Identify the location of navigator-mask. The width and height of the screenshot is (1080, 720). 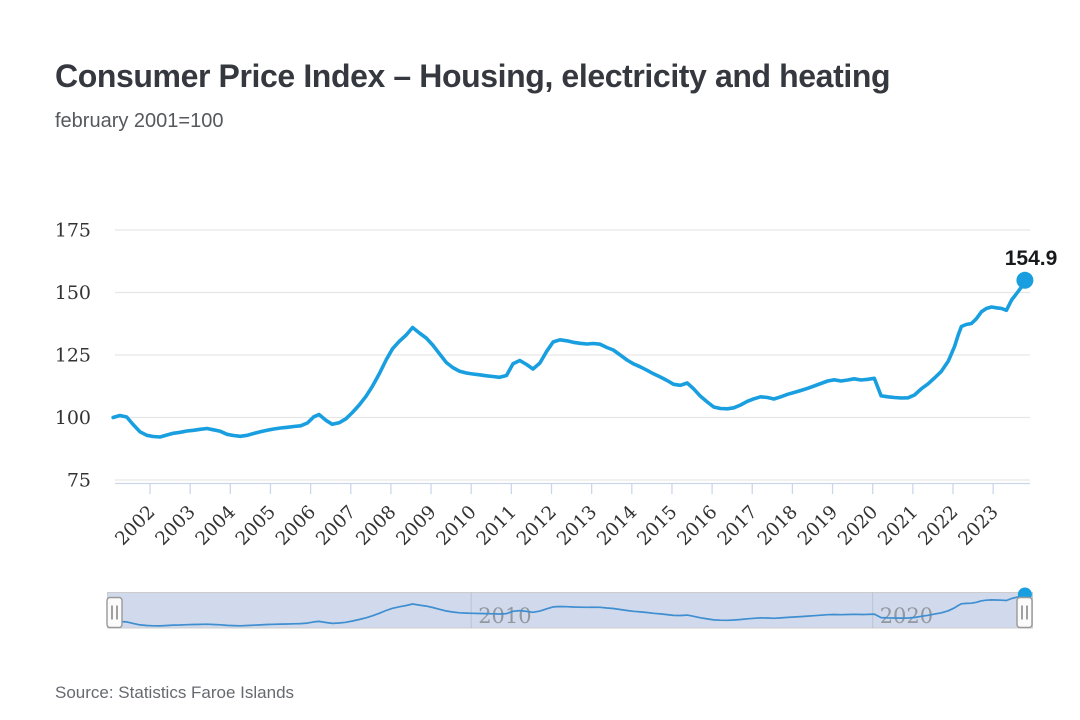
(570, 610).